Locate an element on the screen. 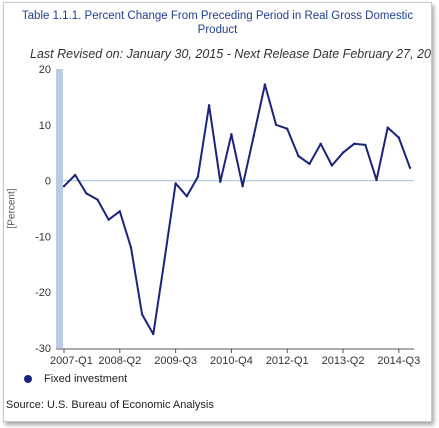  x-tick-label: 2009-Q3 is located at coordinates (175, 361).